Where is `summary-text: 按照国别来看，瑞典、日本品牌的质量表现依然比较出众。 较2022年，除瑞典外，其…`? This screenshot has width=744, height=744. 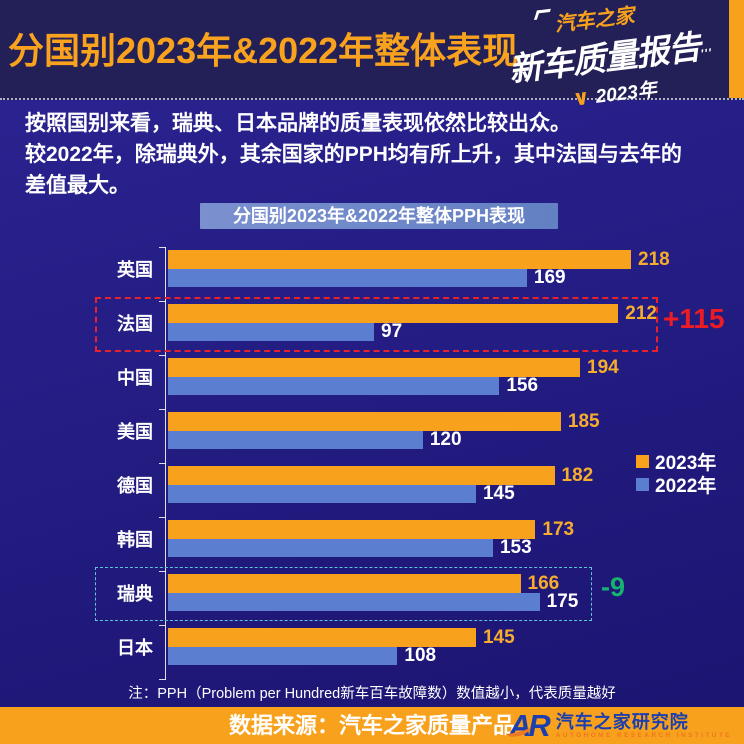 summary-text: 按照国别来看，瑞典、日本品牌的质量表现依然比较出众。 较2022年，除瑞典外，其… is located at coordinates (377, 154).